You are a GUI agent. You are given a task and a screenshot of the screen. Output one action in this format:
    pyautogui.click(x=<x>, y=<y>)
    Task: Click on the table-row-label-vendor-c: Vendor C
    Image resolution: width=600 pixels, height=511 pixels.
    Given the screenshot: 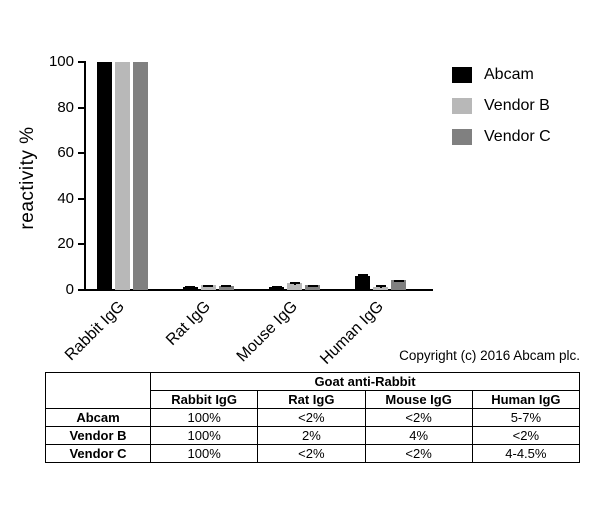 What is the action you would take?
    pyautogui.click(x=98, y=453)
    